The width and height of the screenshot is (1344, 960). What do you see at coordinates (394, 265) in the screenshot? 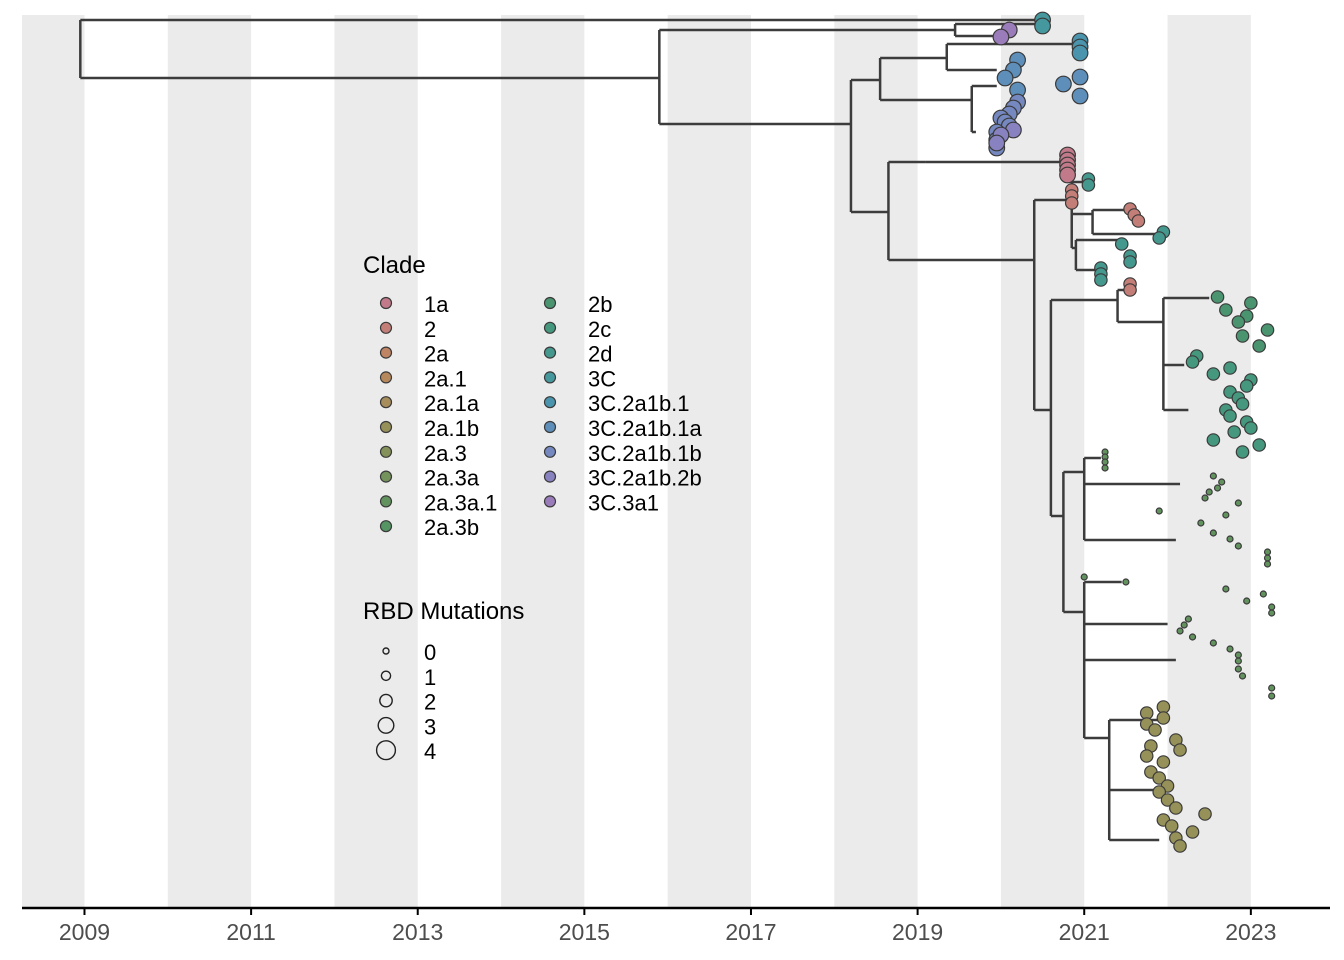
I see `clade-legend-title: Clade` at bounding box center [394, 265].